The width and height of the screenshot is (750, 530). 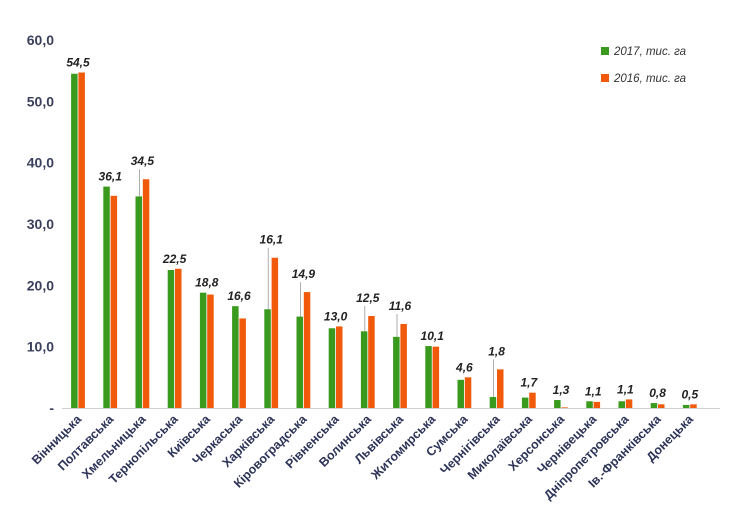 What do you see at coordinates (40, 285) in the screenshot?
I see `y-tick-label: 20,0` at bounding box center [40, 285].